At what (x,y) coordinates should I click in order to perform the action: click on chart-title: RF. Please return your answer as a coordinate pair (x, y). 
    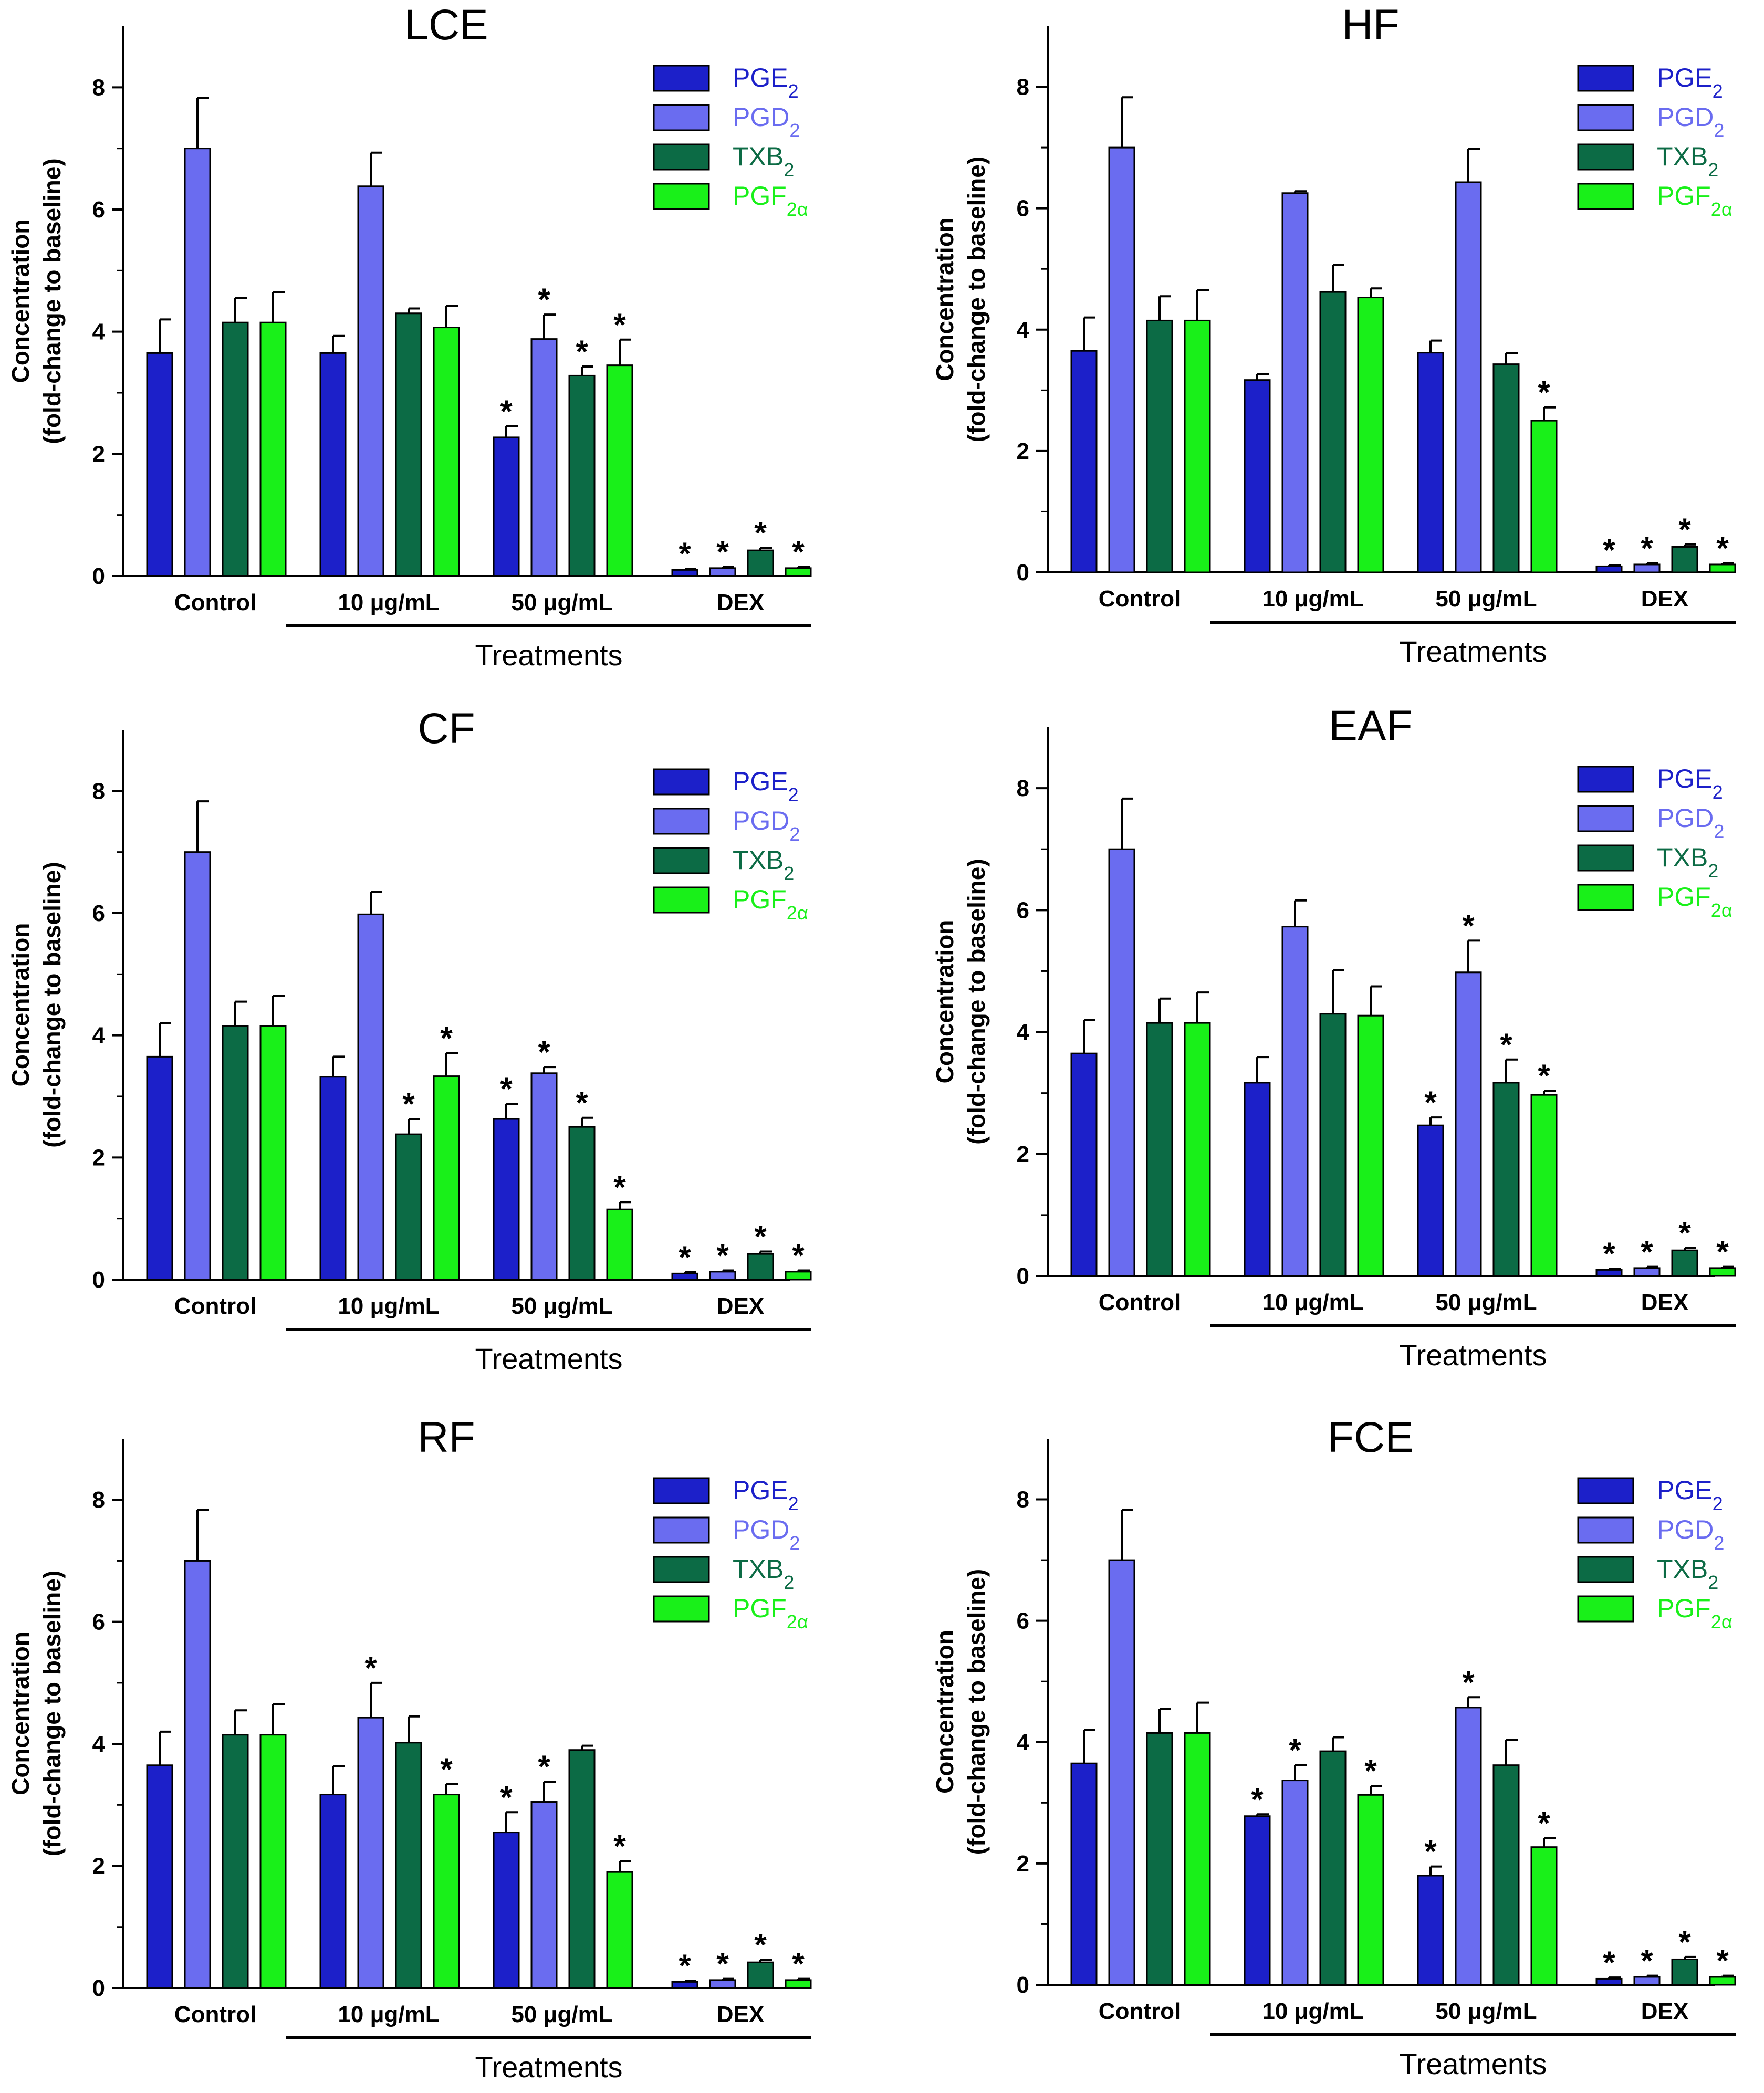
    Looking at the image, I should click on (446, 1437).